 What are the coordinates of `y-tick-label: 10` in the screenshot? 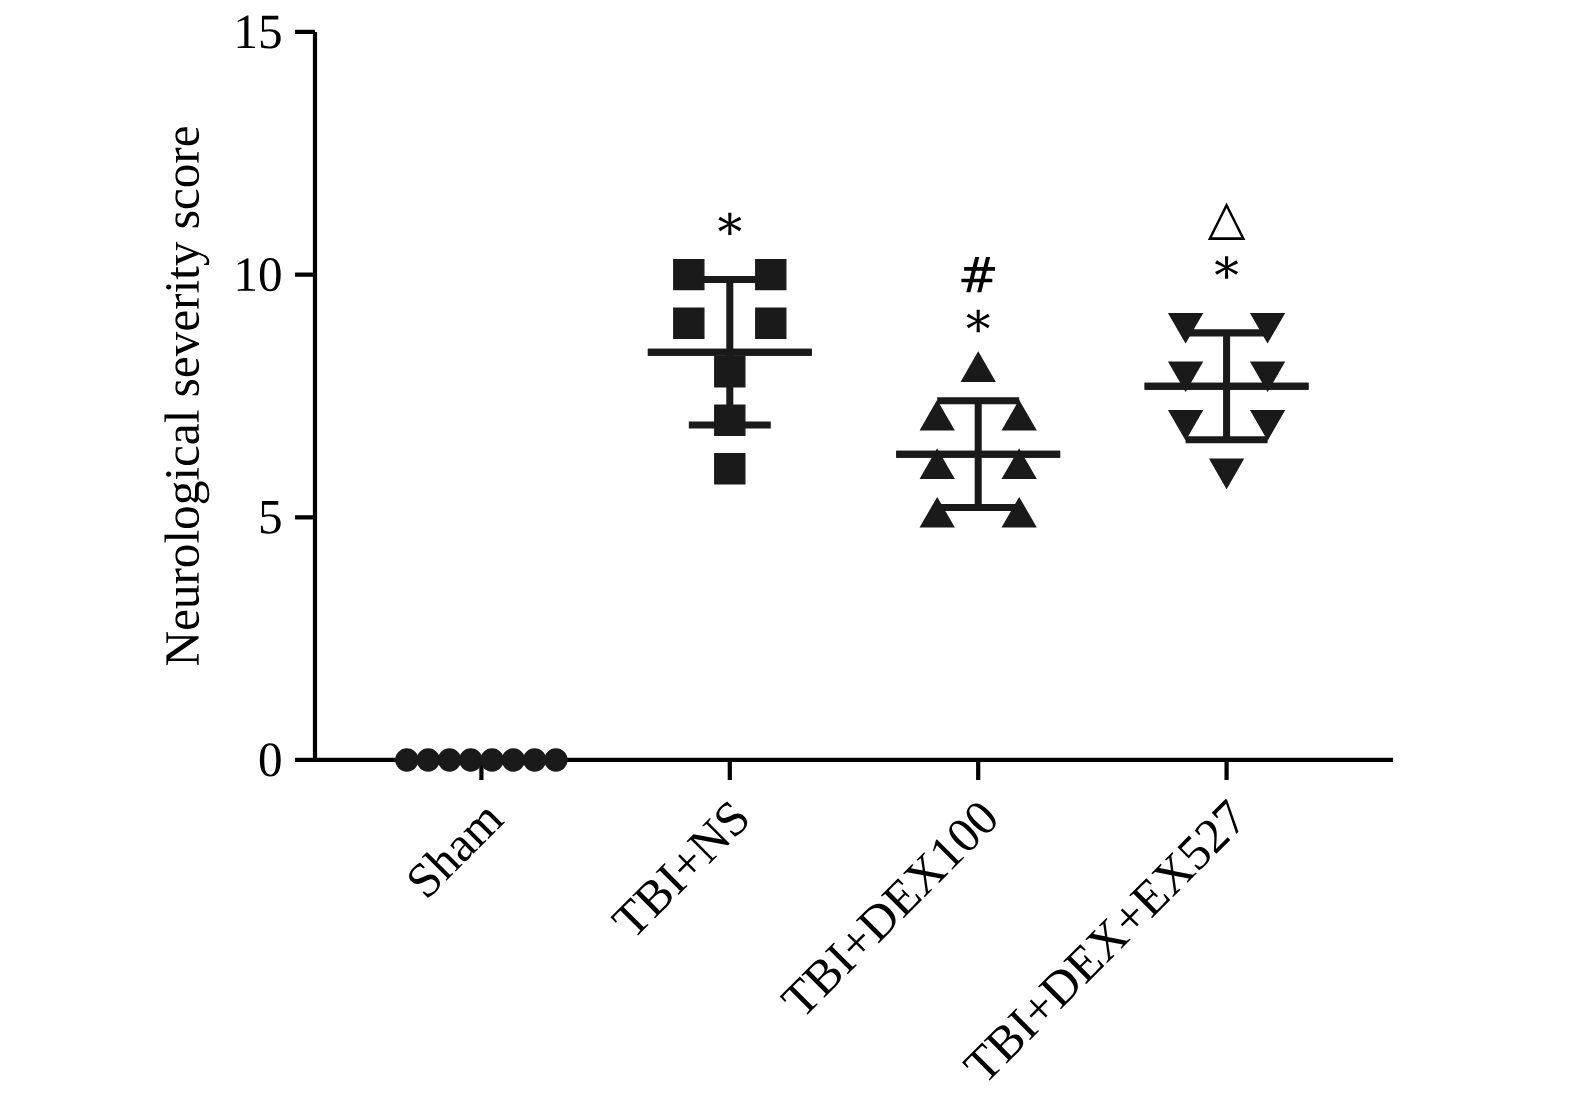 It's located at (259, 275).